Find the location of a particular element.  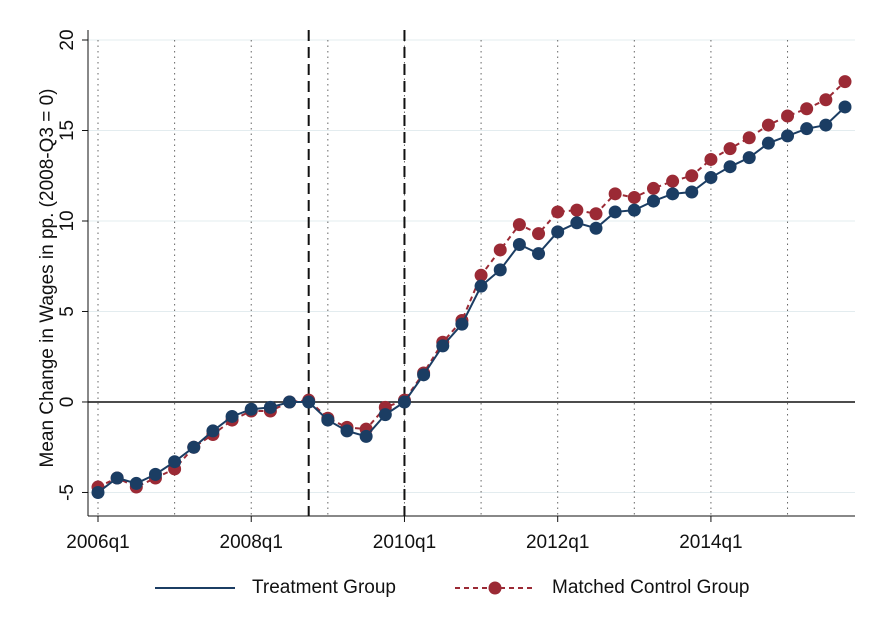

y-tick-label: 10 is located at coordinates (67, 220).